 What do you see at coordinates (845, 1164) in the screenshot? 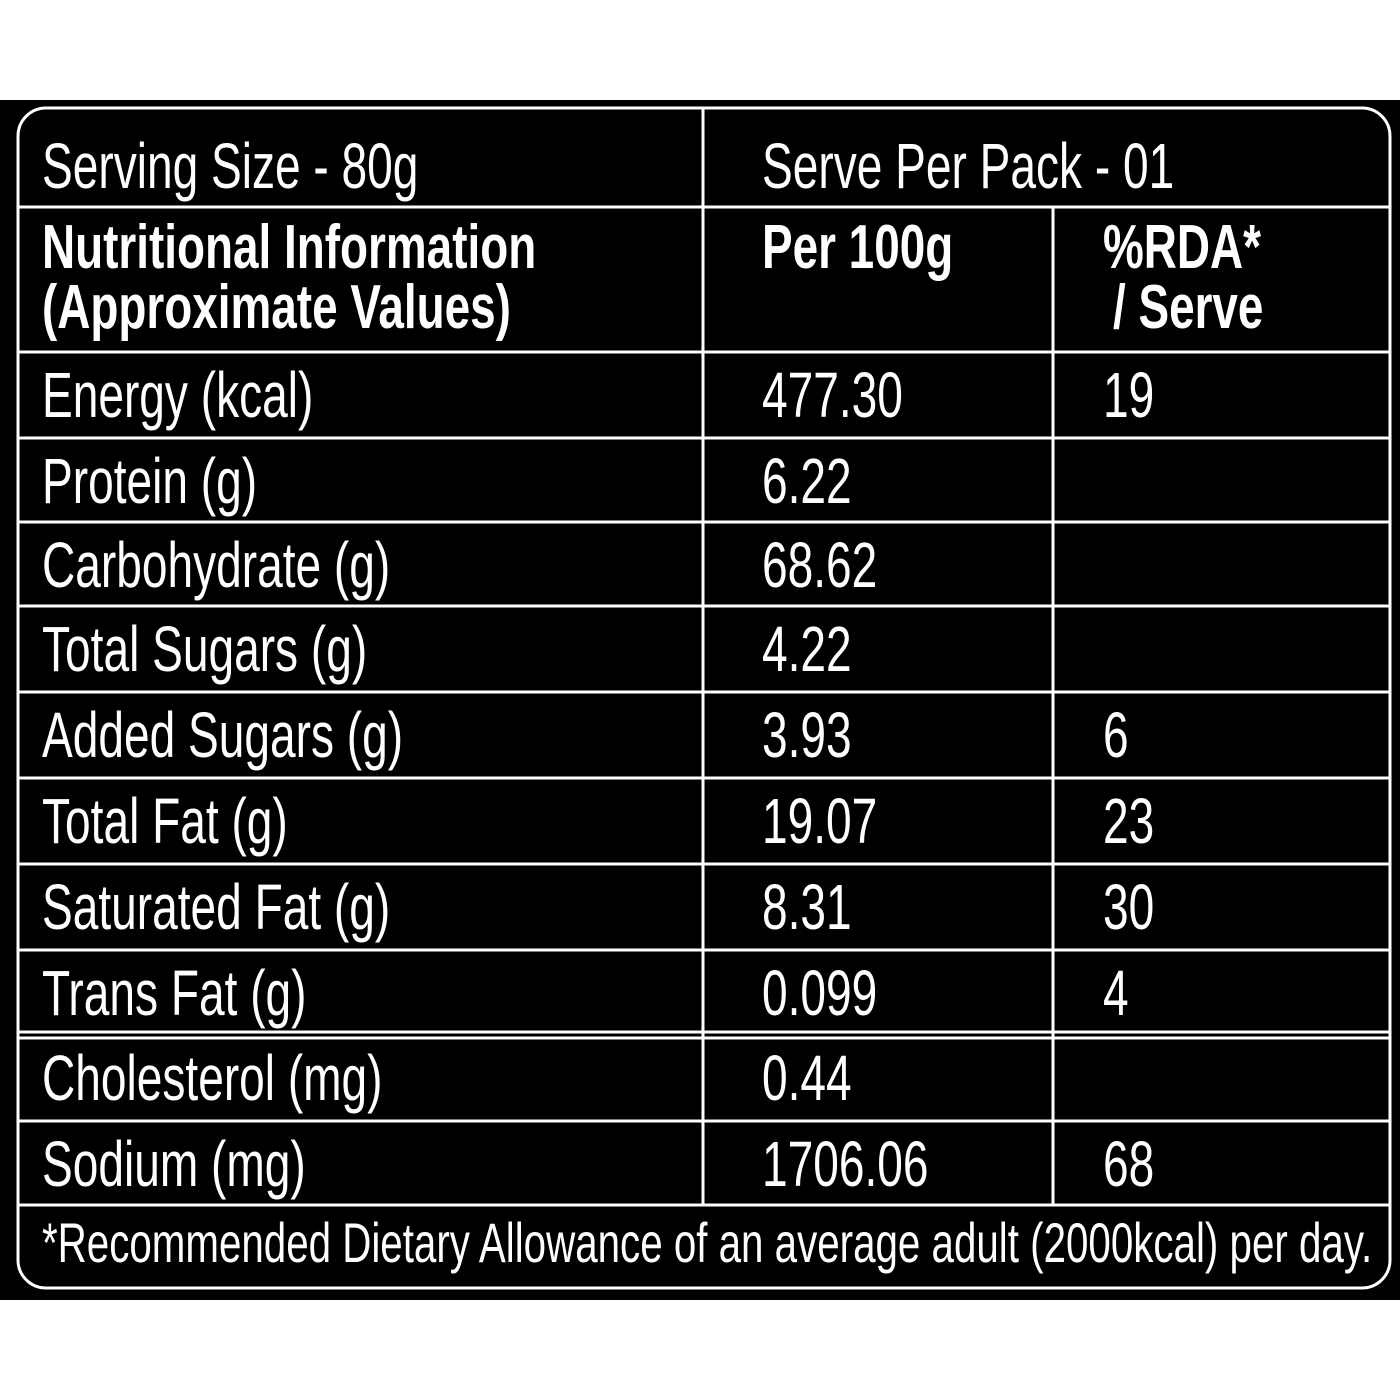
I see `nutrient-value: 1706.06` at bounding box center [845, 1164].